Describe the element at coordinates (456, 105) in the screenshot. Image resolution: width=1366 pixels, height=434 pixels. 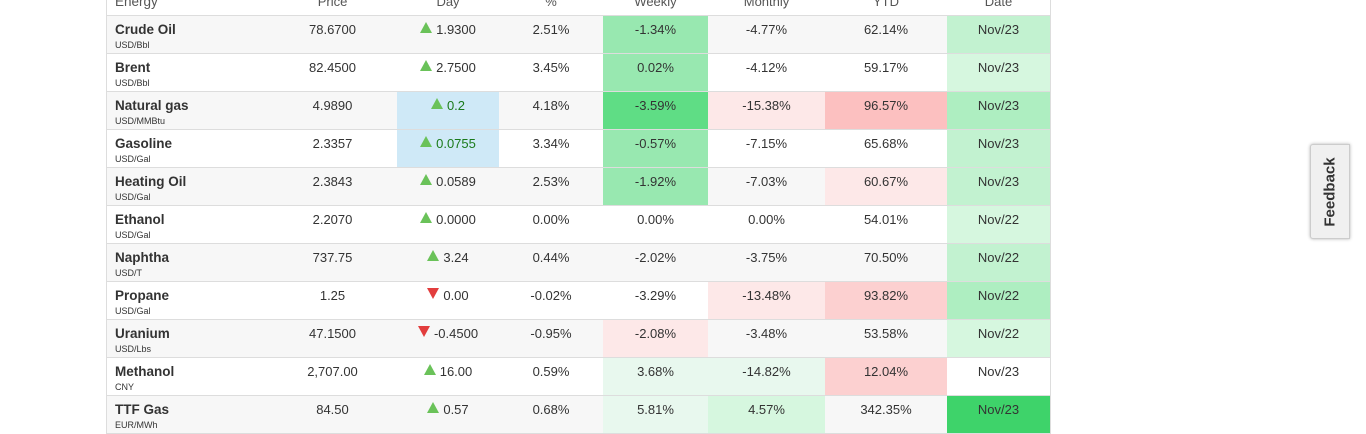
I see `day-change: 0.2` at that location.